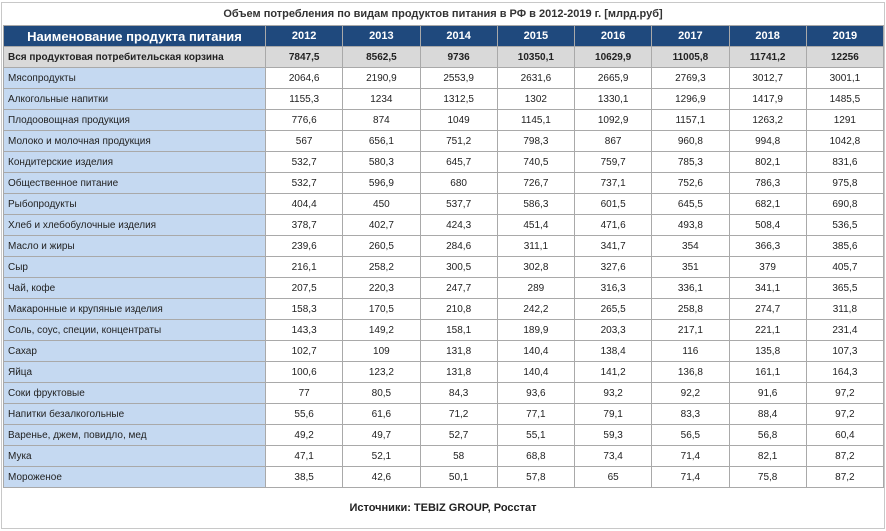  Describe the element at coordinates (134, 372) in the screenshot. I see `row-name: Яйца` at that location.